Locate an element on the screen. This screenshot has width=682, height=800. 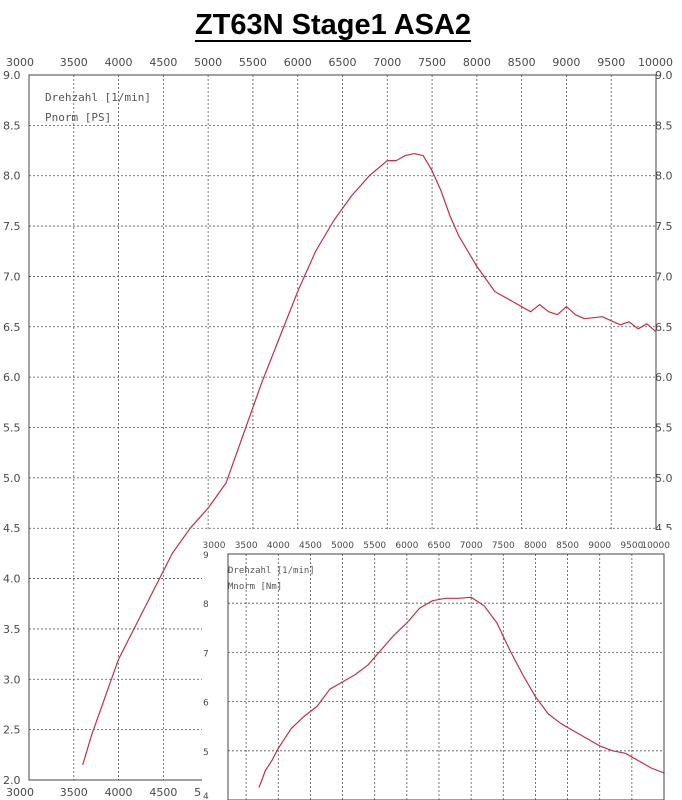
torque-x-tick-7000: 7000 is located at coordinates (471, 546).